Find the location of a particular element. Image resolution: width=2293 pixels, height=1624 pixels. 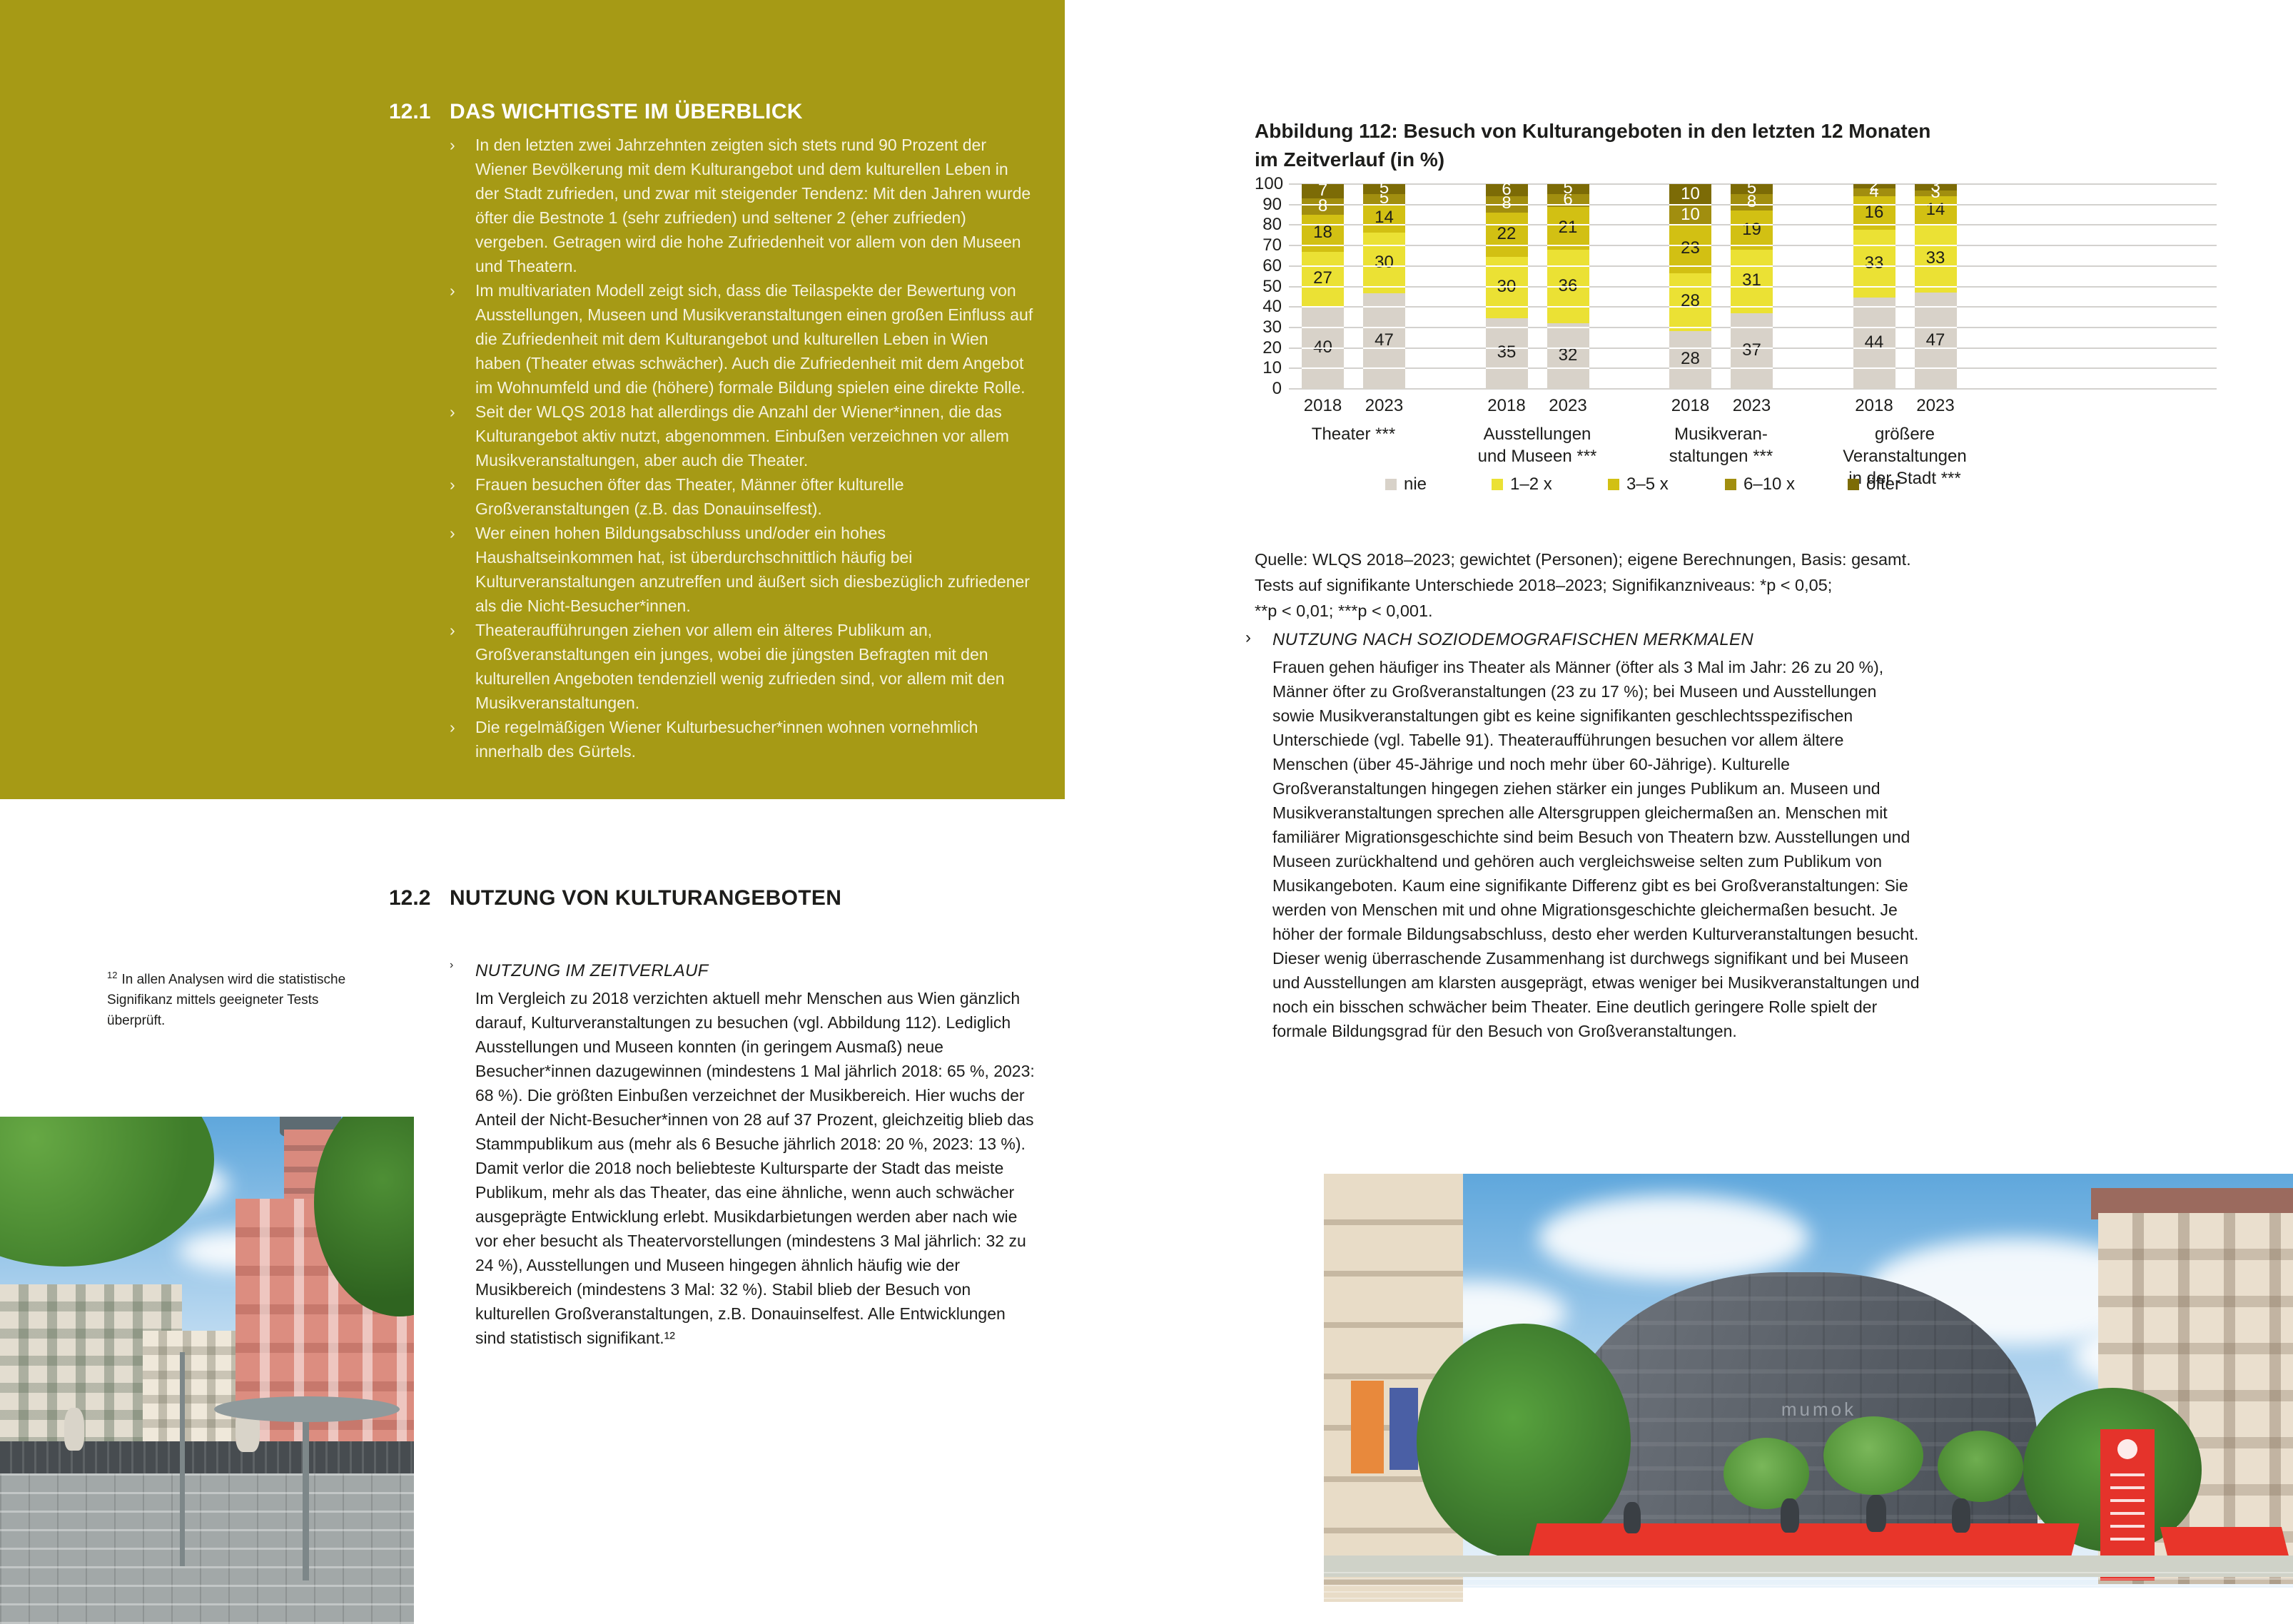

segment-nie: 44 is located at coordinates (1874, 343).